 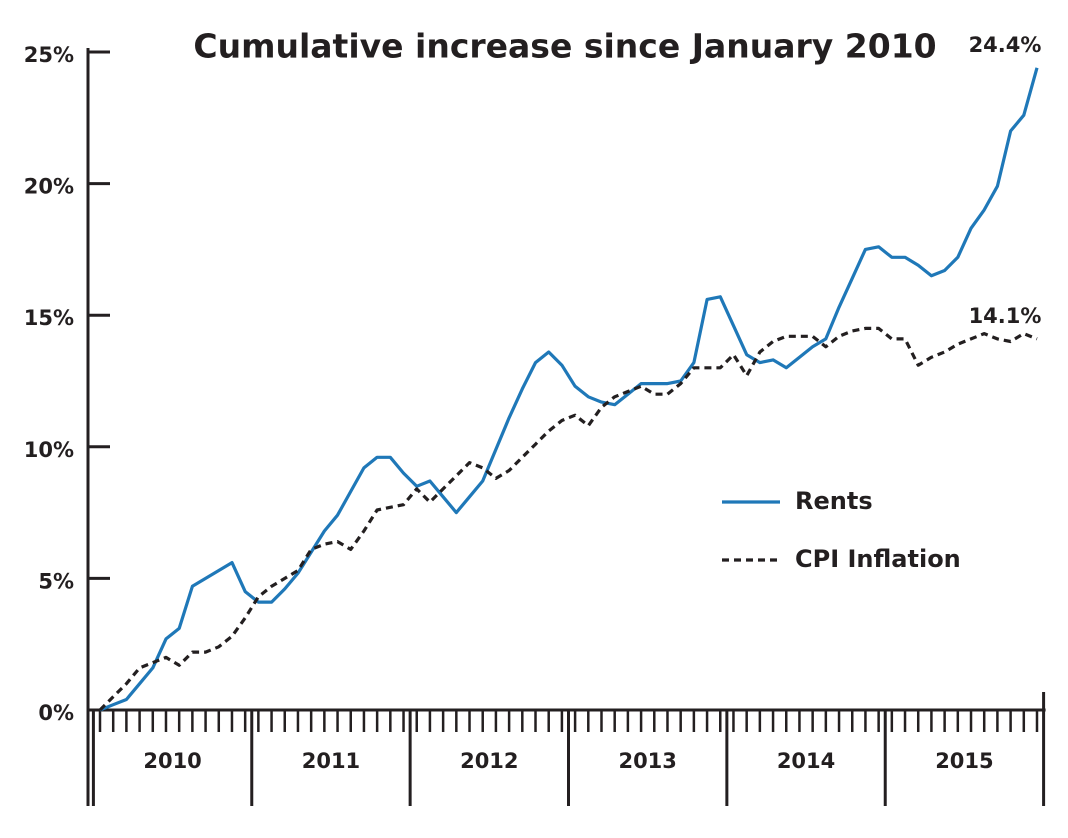 I want to click on year-label: 2010, so click(x=172, y=761).